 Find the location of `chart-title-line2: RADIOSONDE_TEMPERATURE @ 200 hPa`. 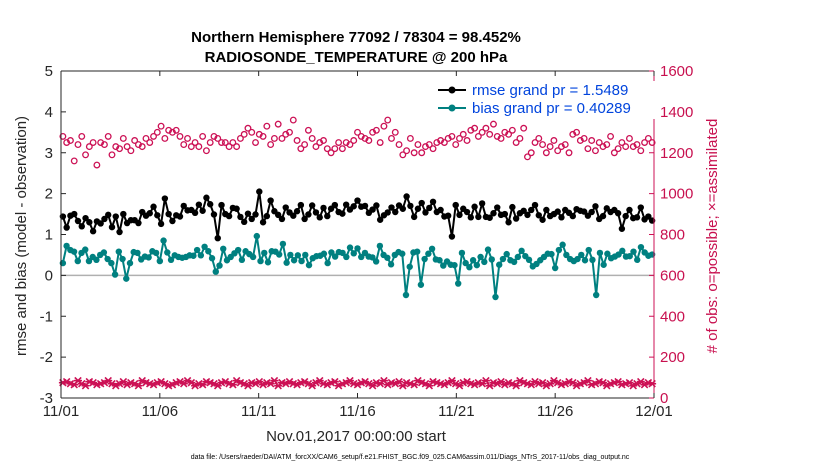

chart-title-line2: RADIOSONDE_TEMPERATURE @ 200 hPa is located at coordinates (356, 57).